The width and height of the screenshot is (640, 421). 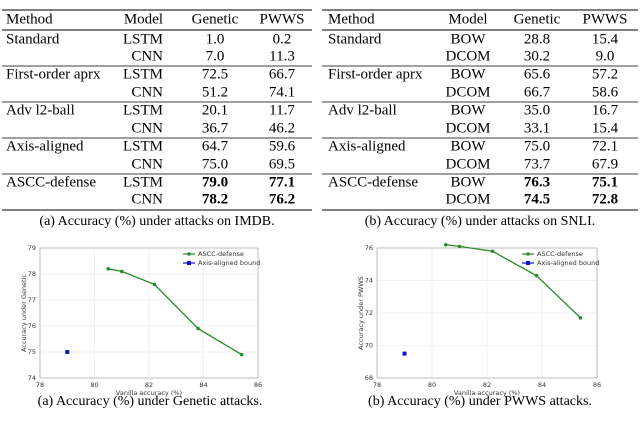 I want to click on table-caption: (a) Accuracy (%) under attacks on IMDB., so click(x=156, y=221).